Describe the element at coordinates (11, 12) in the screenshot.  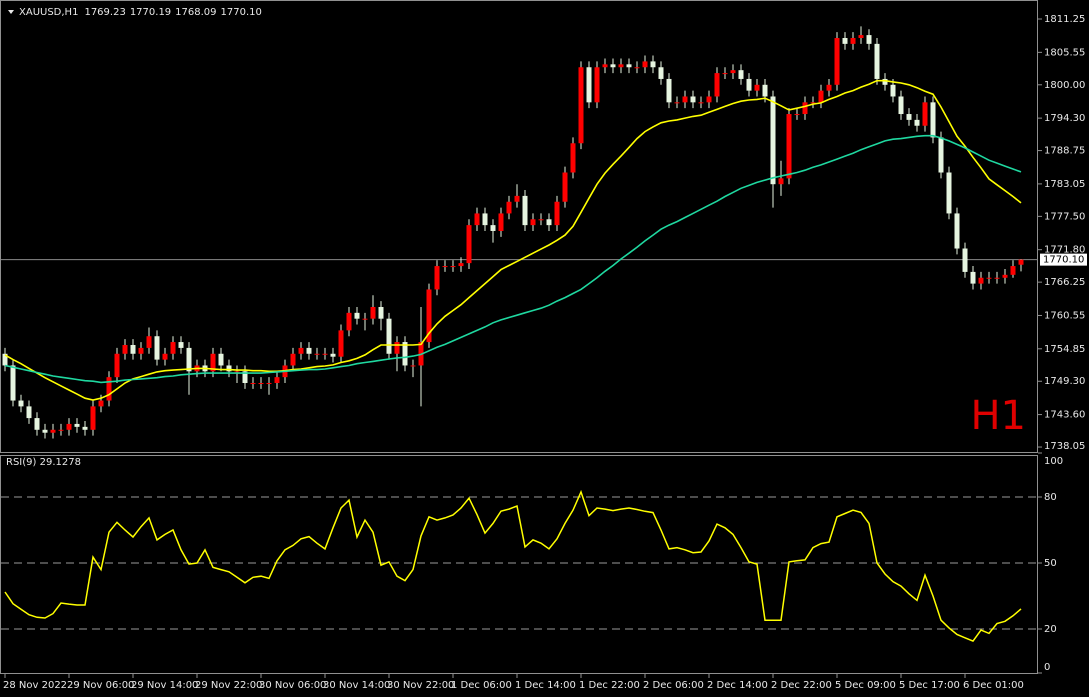
I see `collapse-icon` at that location.